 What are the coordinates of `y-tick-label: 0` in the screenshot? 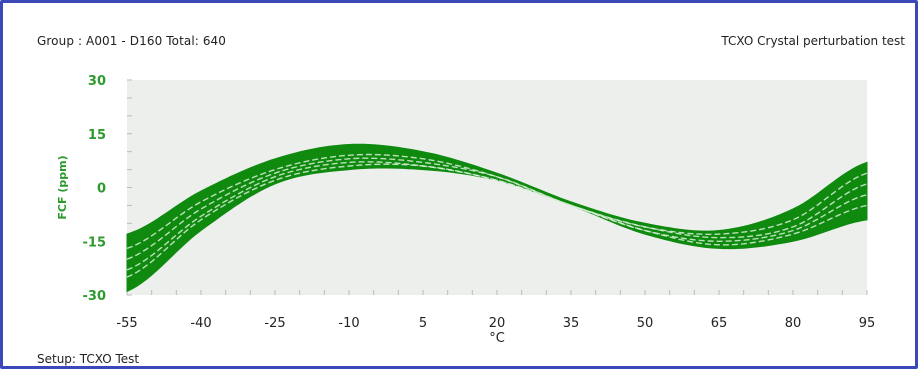 It's located at (101, 189).